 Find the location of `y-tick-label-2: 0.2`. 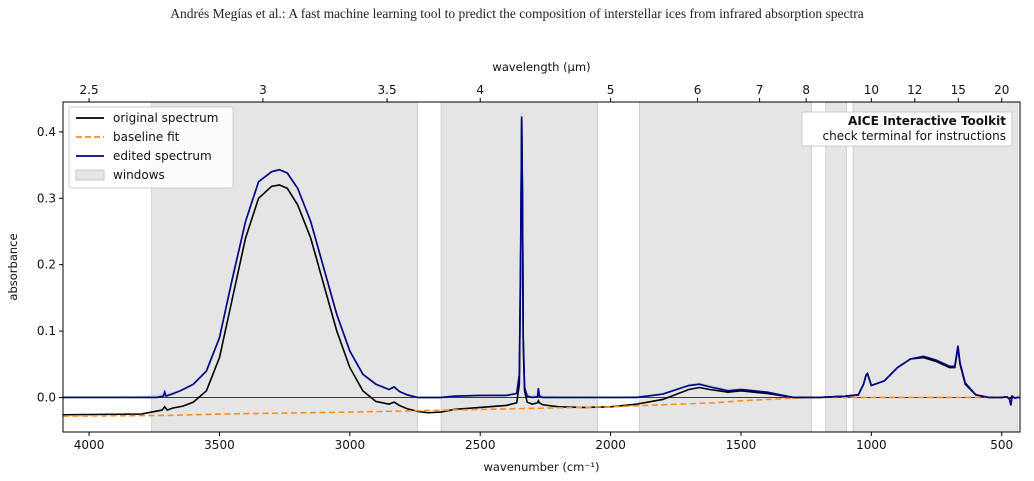

y-tick-label-2: 0.2 is located at coordinates (46, 265).